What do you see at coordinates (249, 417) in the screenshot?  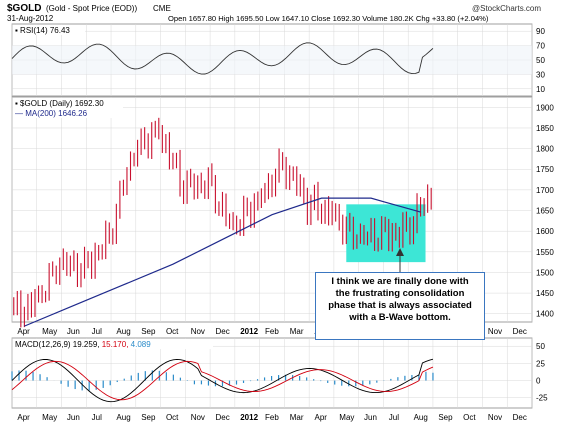 I see `x-tick-label-bottom: 2012` at bounding box center [249, 417].